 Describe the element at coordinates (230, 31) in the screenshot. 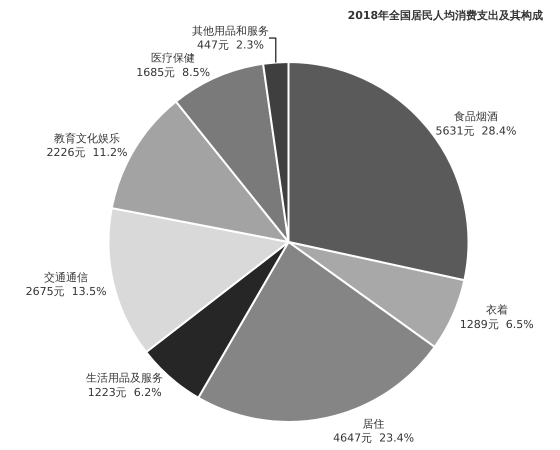

I see `slice-label: 其他用品和服务` at that location.